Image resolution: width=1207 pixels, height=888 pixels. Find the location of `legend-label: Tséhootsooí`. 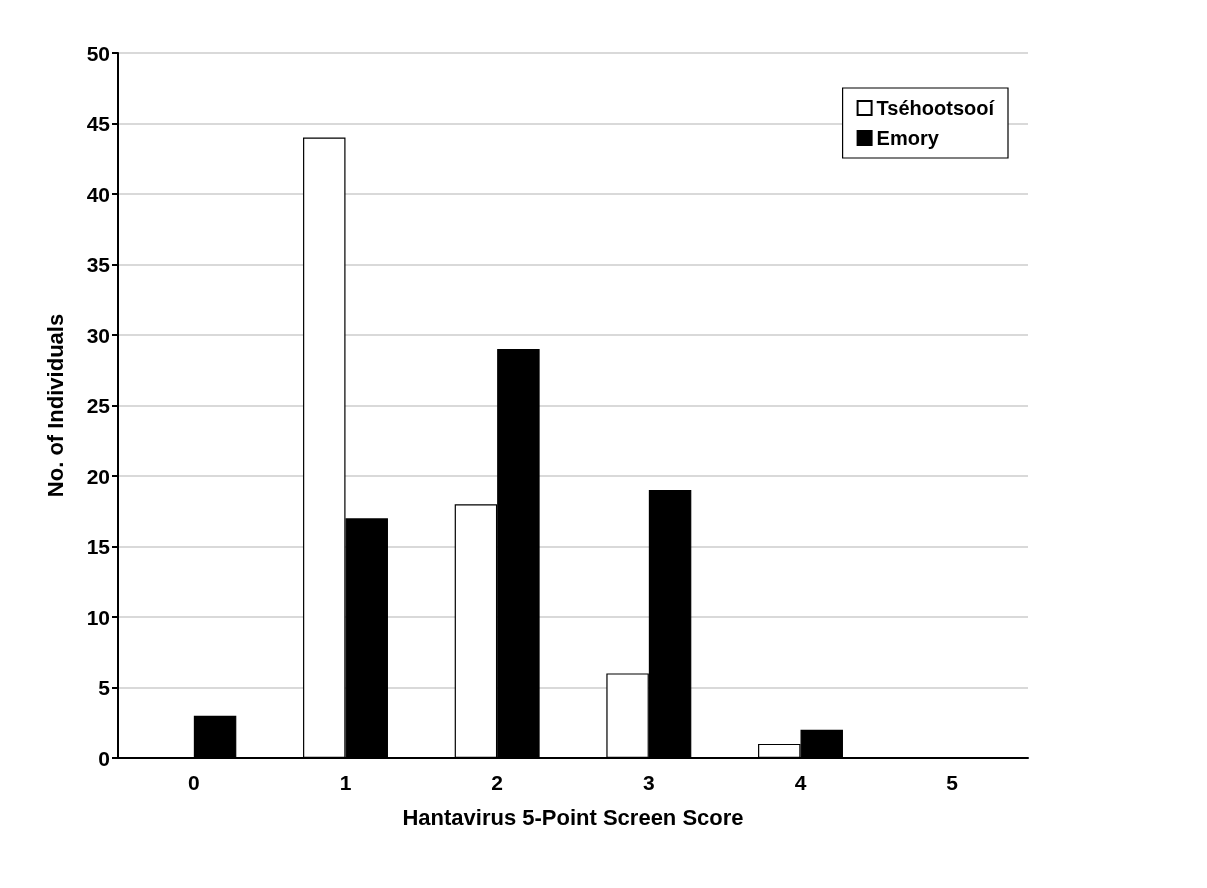

legend-label: Tséhootsooí is located at coordinates (936, 108).